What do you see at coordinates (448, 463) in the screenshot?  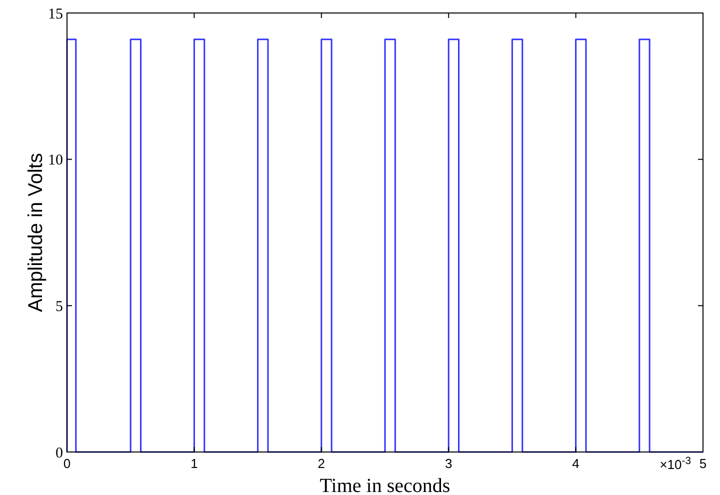 I see `x-tick-label: 3` at bounding box center [448, 463].